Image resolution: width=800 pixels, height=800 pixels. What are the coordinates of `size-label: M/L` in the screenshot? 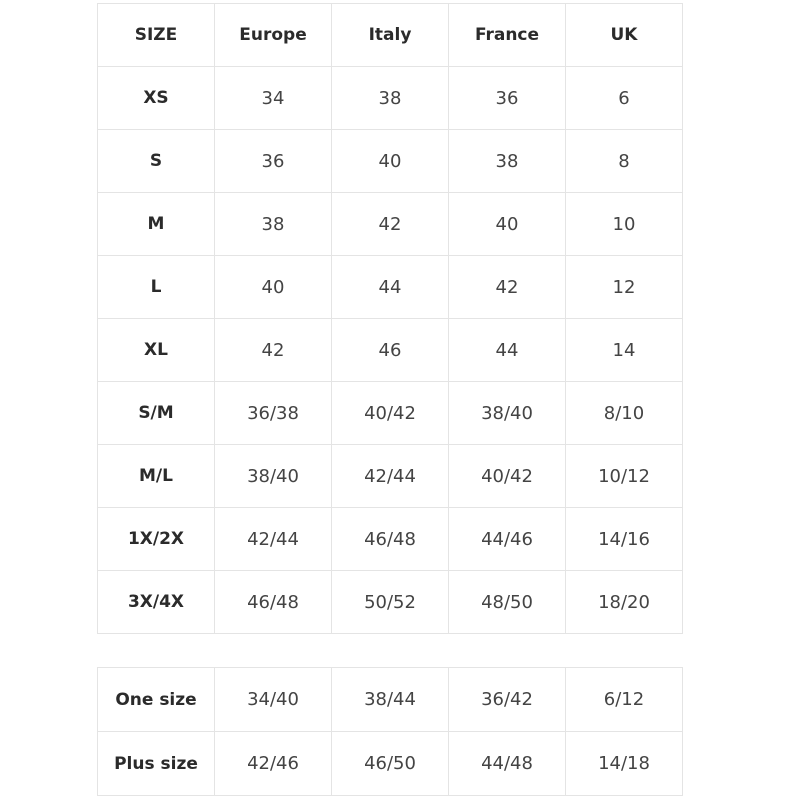 It's located at (156, 476).